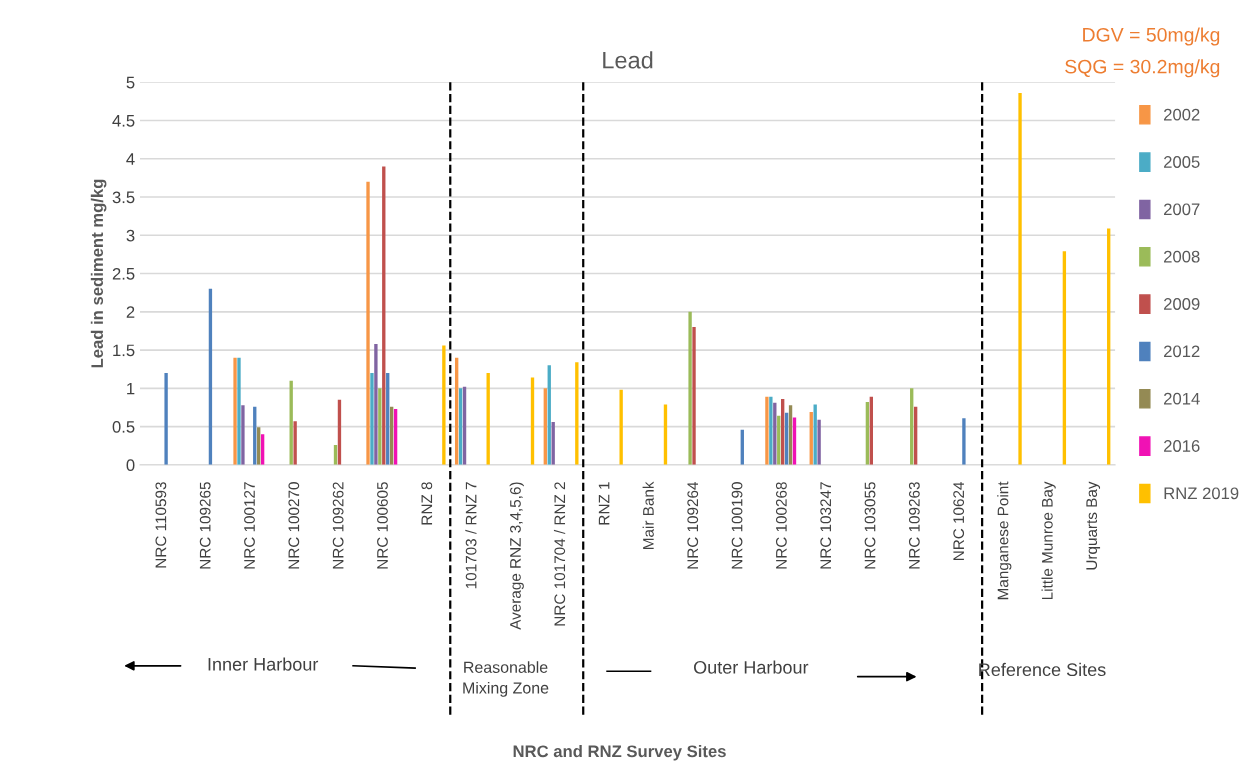 This screenshot has width=1239, height=776. Describe the element at coordinates (123, 197) in the screenshot. I see `y-tick-label: 3.5` at that location.